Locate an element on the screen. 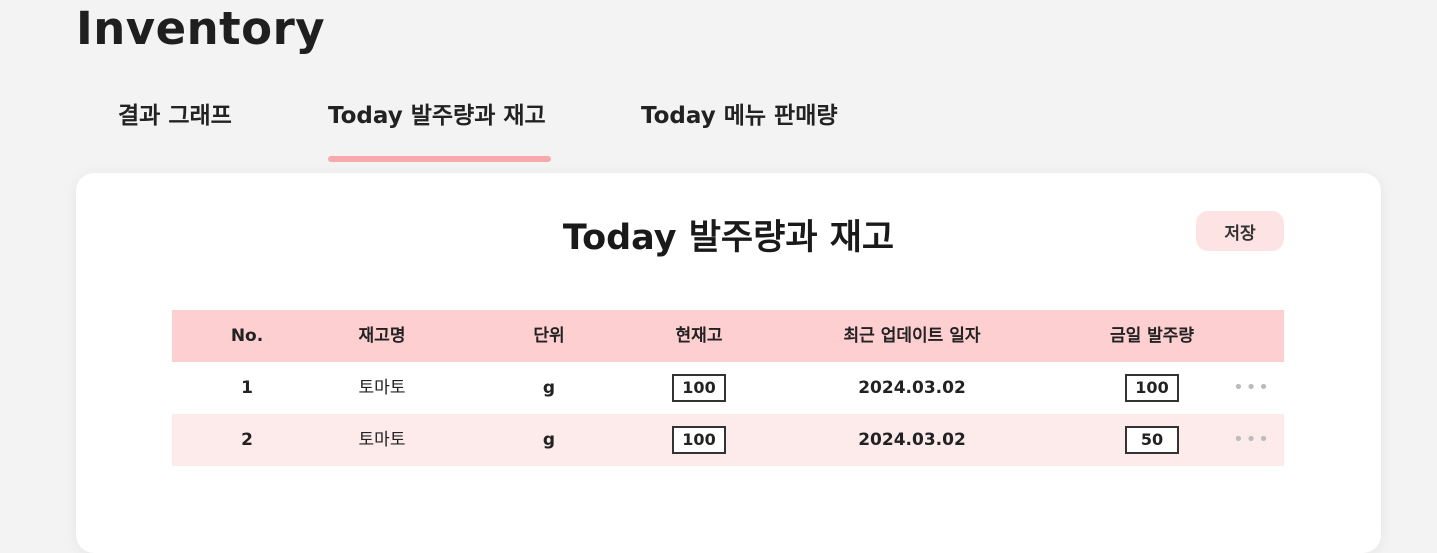 Image resolution: width=1437 pixels, height=553 pixels. card-title: Today 발주량과 재고 is located at coordinates (728, 238).